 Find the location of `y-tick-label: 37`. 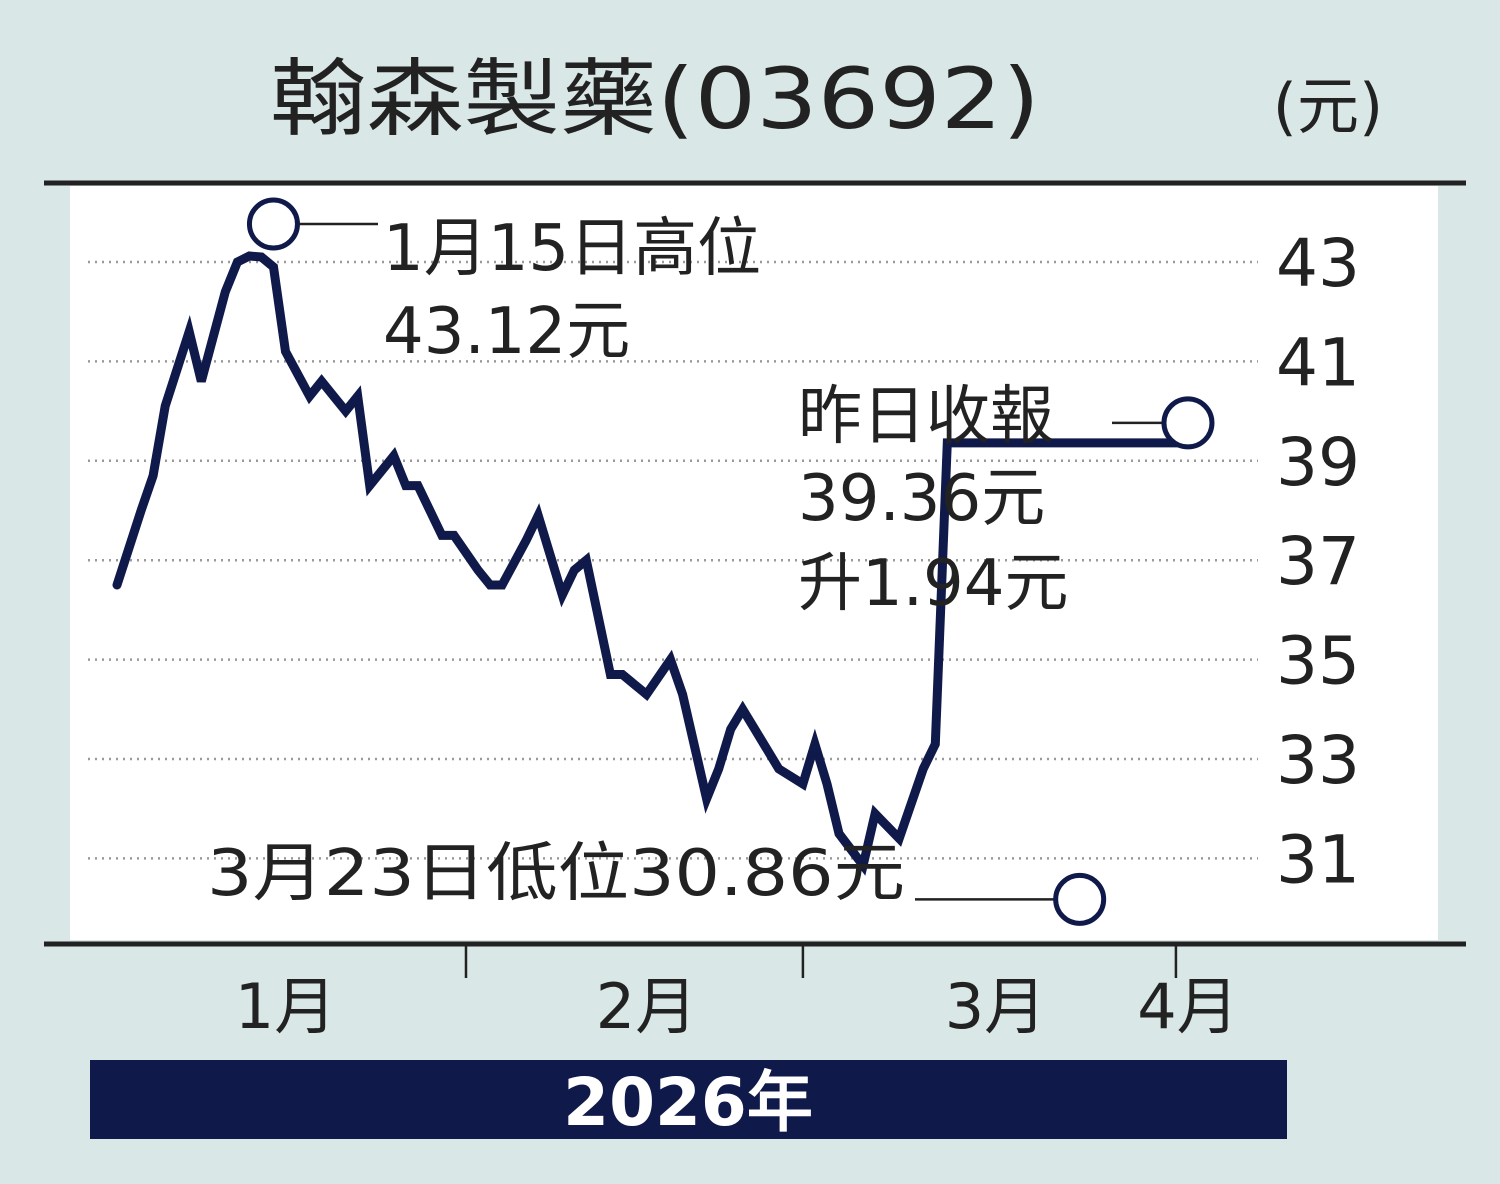

y-tick-label: 37 is located at coordinates (1318, 561).